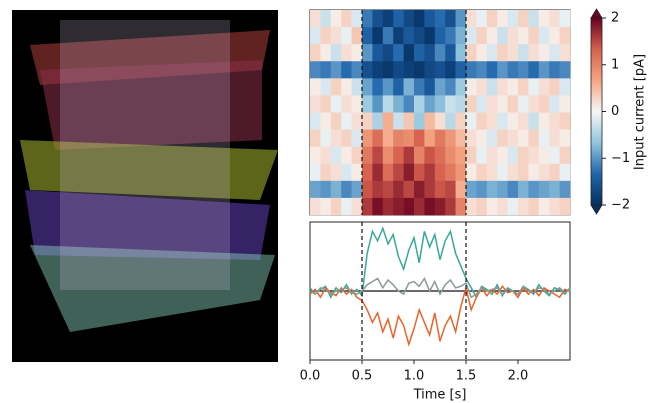  Describe the element at coordinates (620, 158) in the screenshot. I see `colorbar-tick-label: −1` at that location.